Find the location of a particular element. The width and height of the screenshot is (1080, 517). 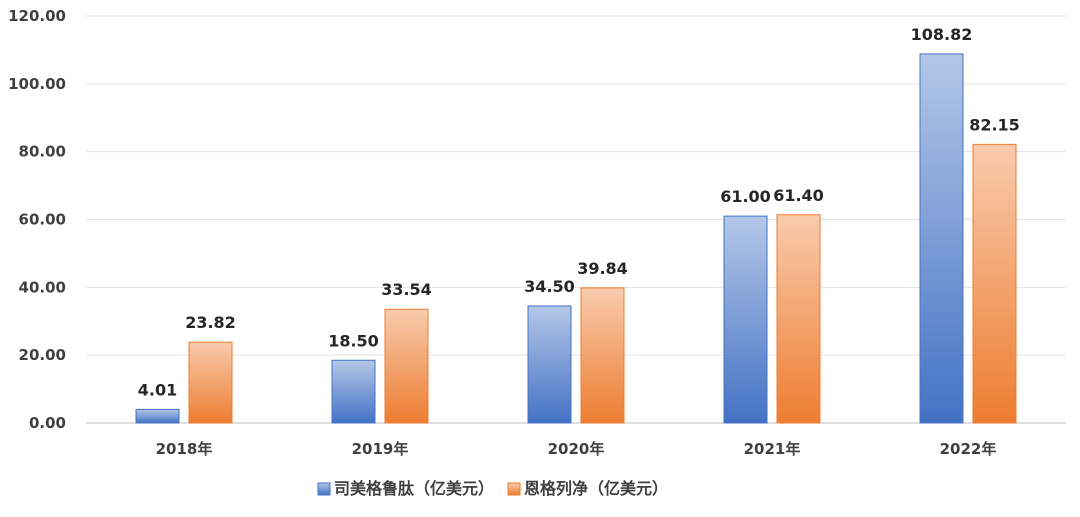

y-tick-label: 0.00 is located at coordinates (47, 423).